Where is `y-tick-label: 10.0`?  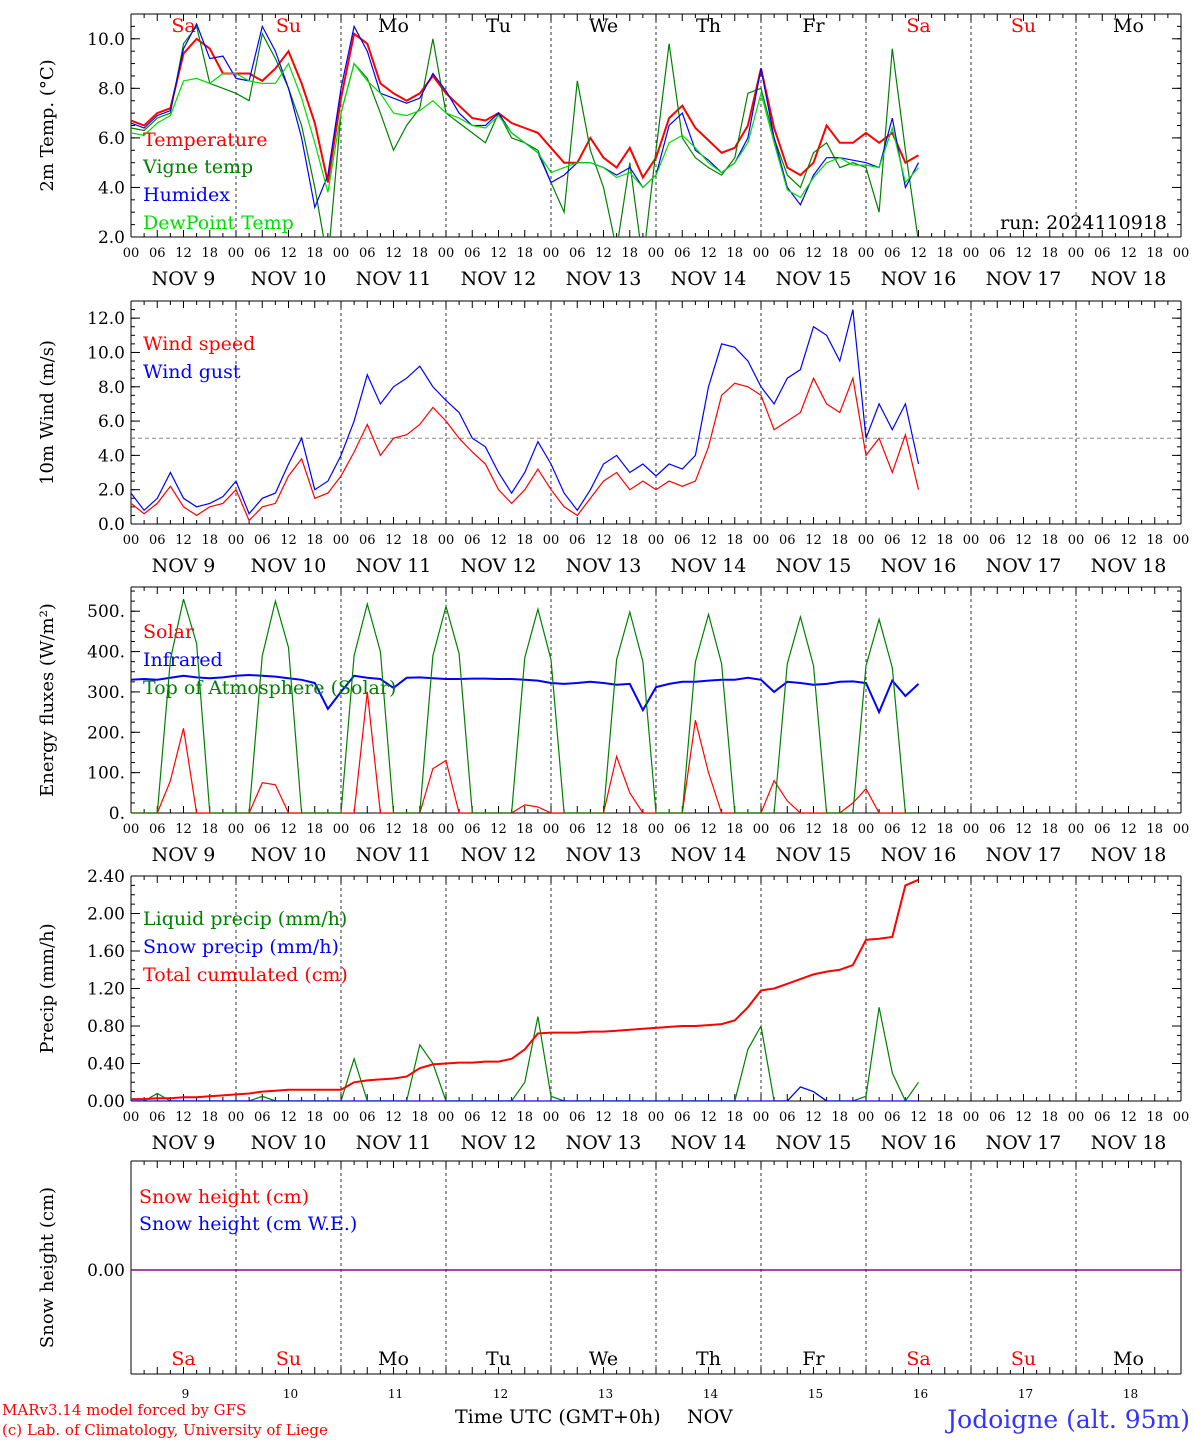 y-tick-label: 10.0 is located at coordinates (106, 353).